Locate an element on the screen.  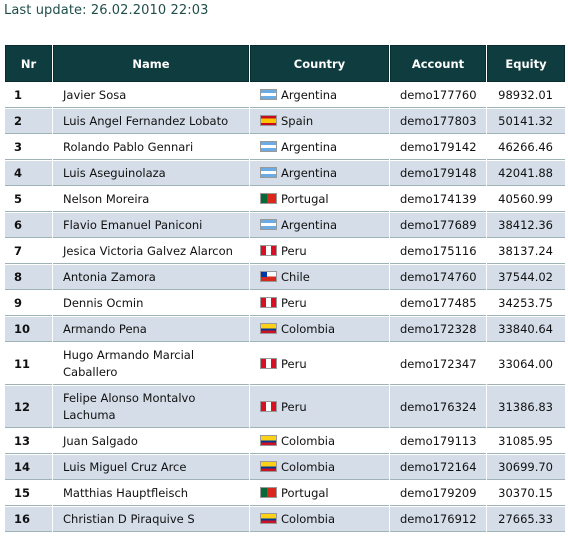
account-id: demo179148 is located at coordinates (438, 173).